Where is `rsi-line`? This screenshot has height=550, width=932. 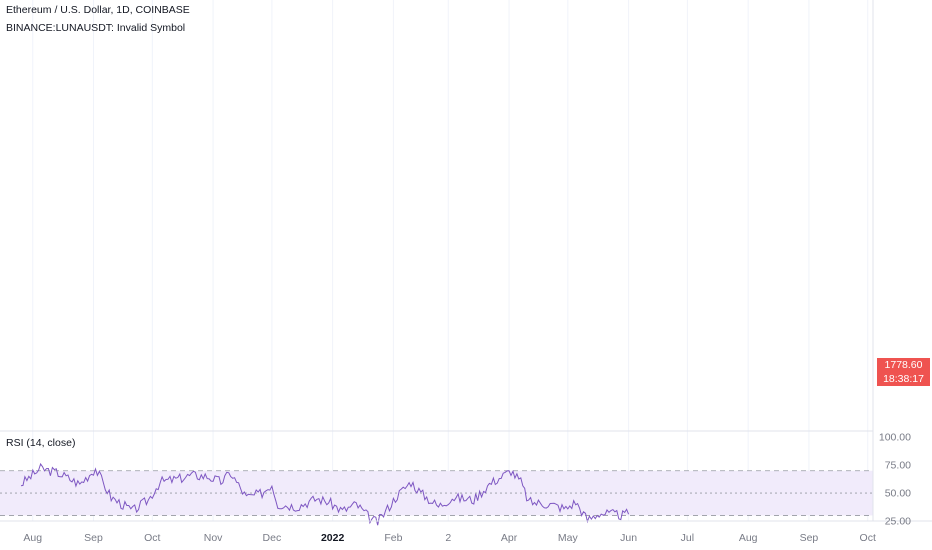
rsi-line is located at coordinates (325, 494).